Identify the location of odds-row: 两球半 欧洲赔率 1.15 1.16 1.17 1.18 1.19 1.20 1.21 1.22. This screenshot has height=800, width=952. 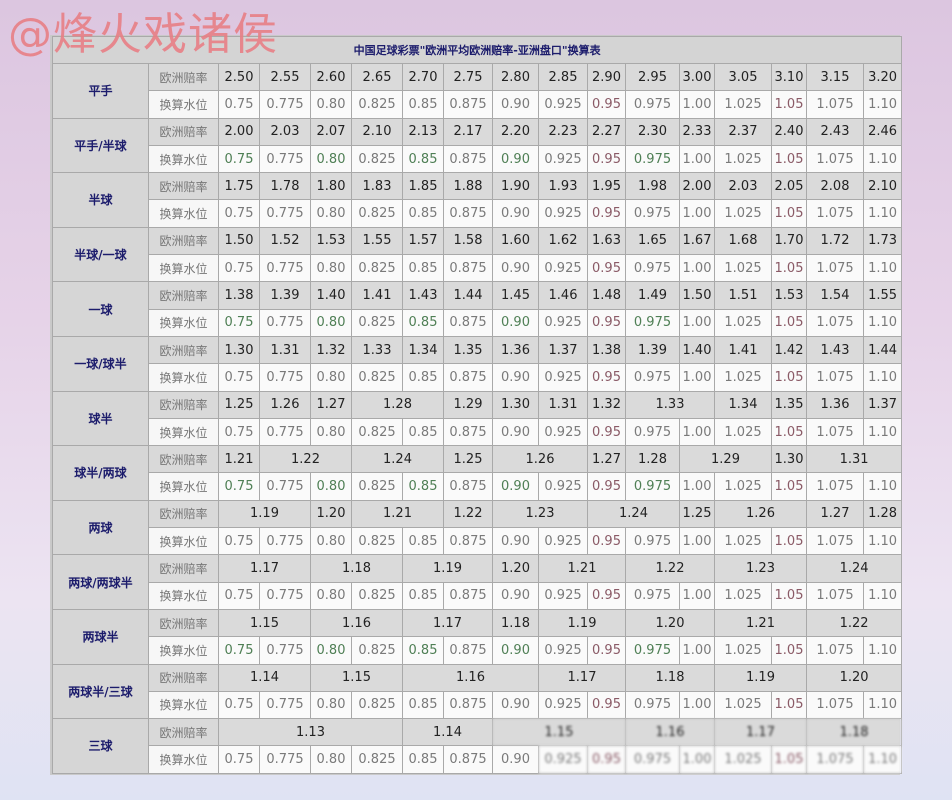
(477, 636).